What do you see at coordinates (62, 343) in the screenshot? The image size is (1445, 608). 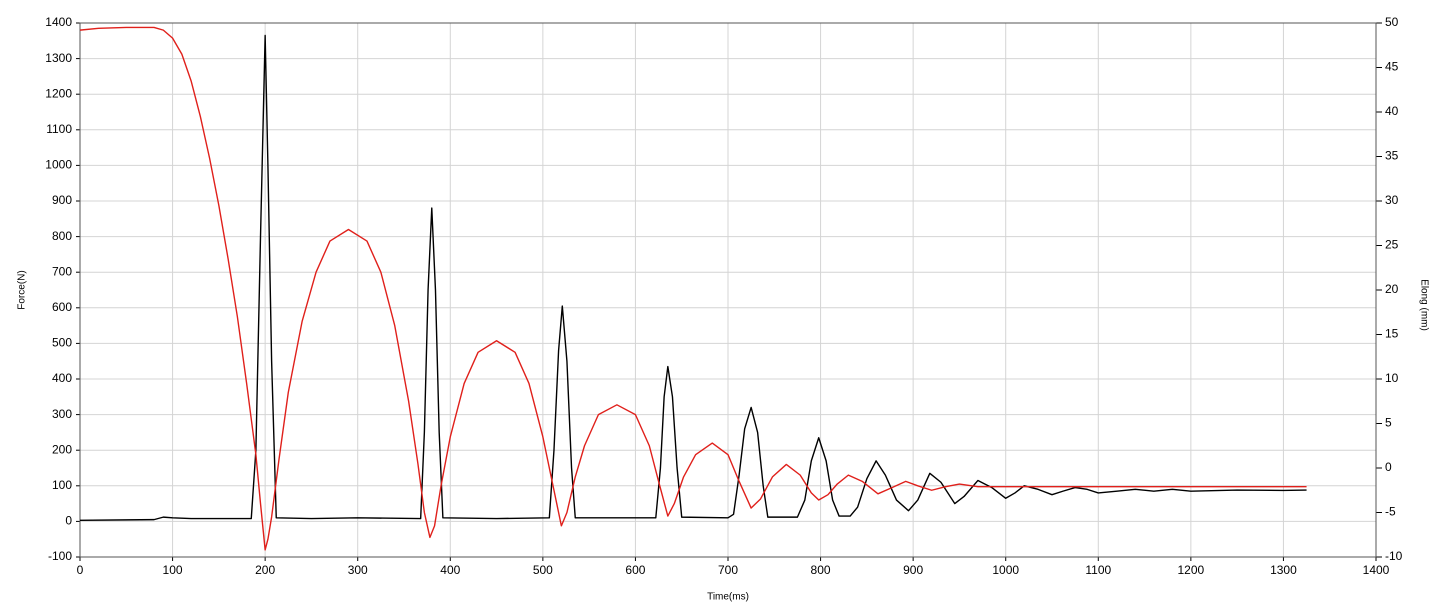 I see `y-tick-label: 500` at bounding box center [62, 343].